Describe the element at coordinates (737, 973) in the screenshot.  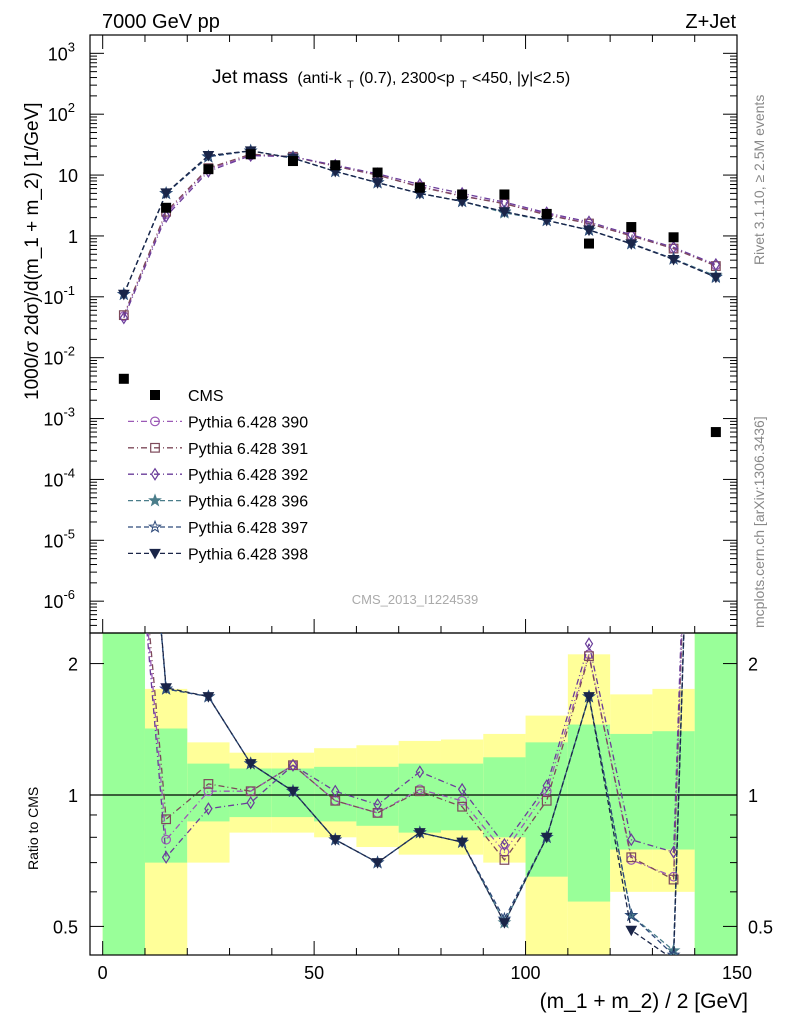
I see `x-tick-label: 150` at that location.